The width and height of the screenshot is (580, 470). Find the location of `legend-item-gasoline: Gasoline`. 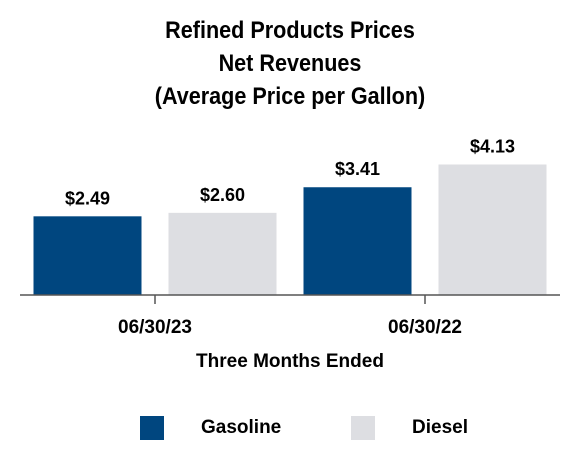

legend-item-gasoline: Gasoline is located at coordinates (210, 428).